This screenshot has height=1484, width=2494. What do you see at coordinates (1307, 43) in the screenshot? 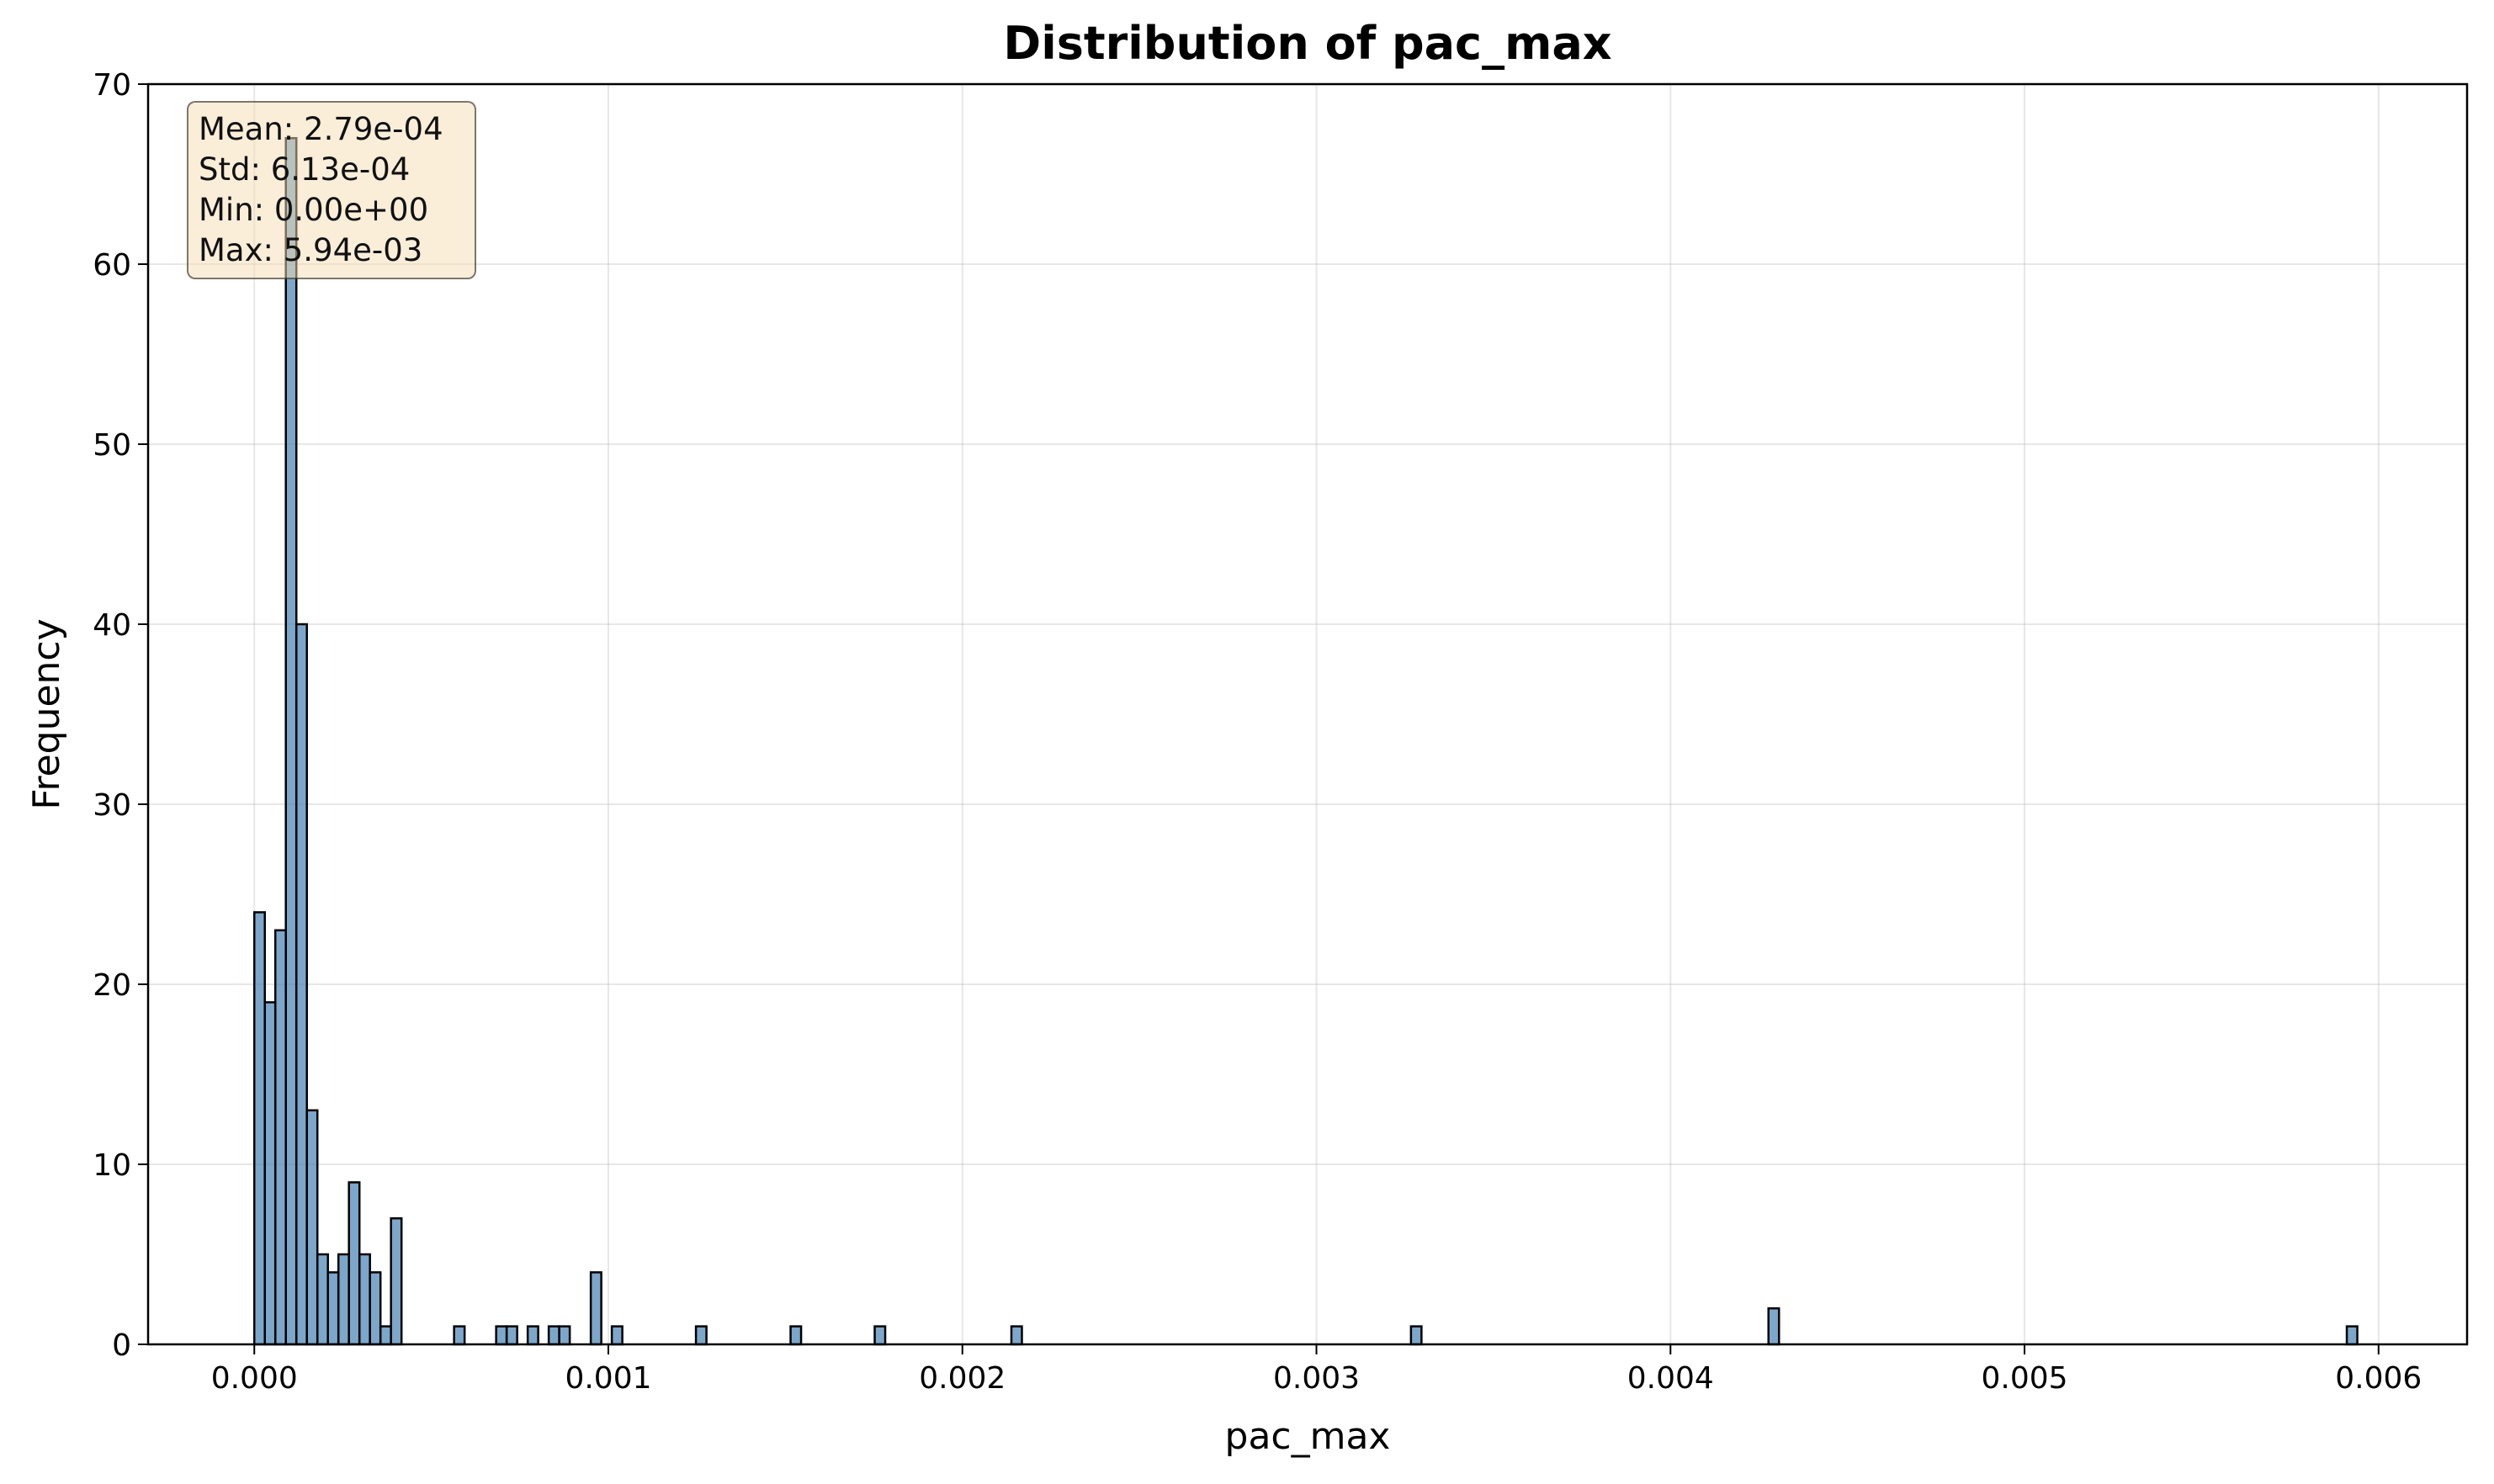
I see `chart-title: Distribution of pac_max` at bounding box center [1307, 43].